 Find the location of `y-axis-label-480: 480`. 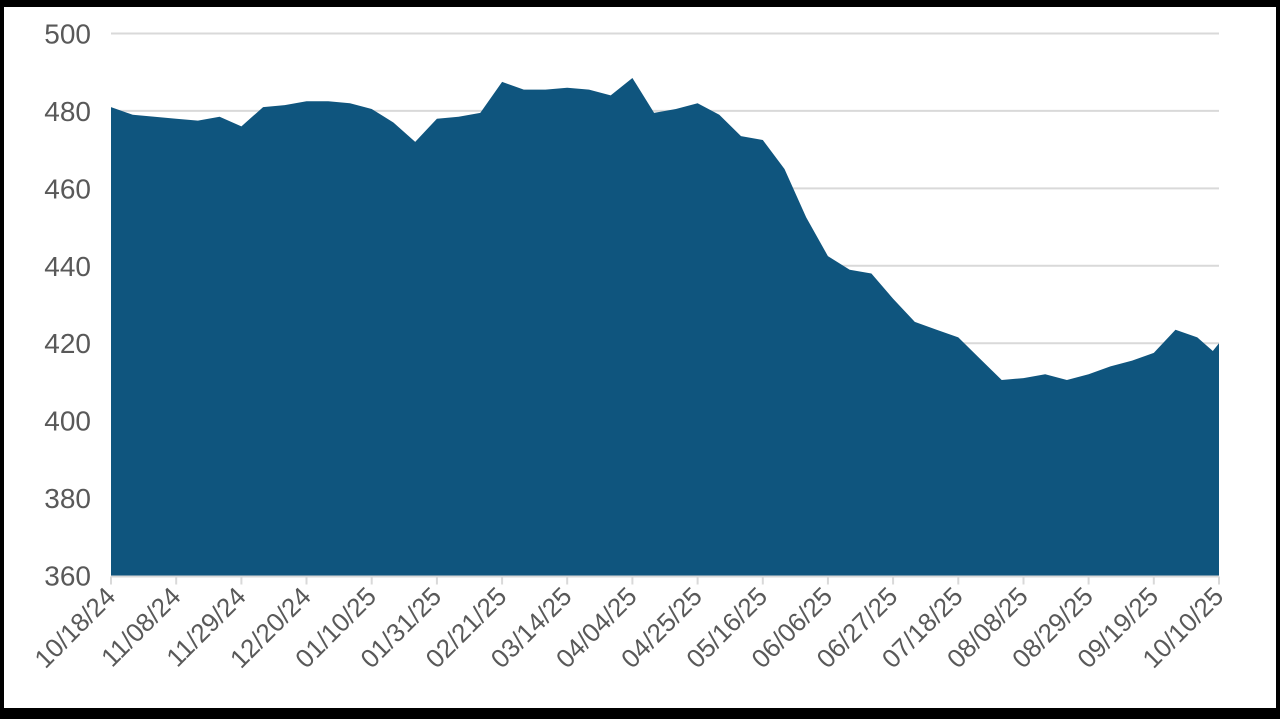

y-axis-label-480: 480 is located at coordinates (67, 111).